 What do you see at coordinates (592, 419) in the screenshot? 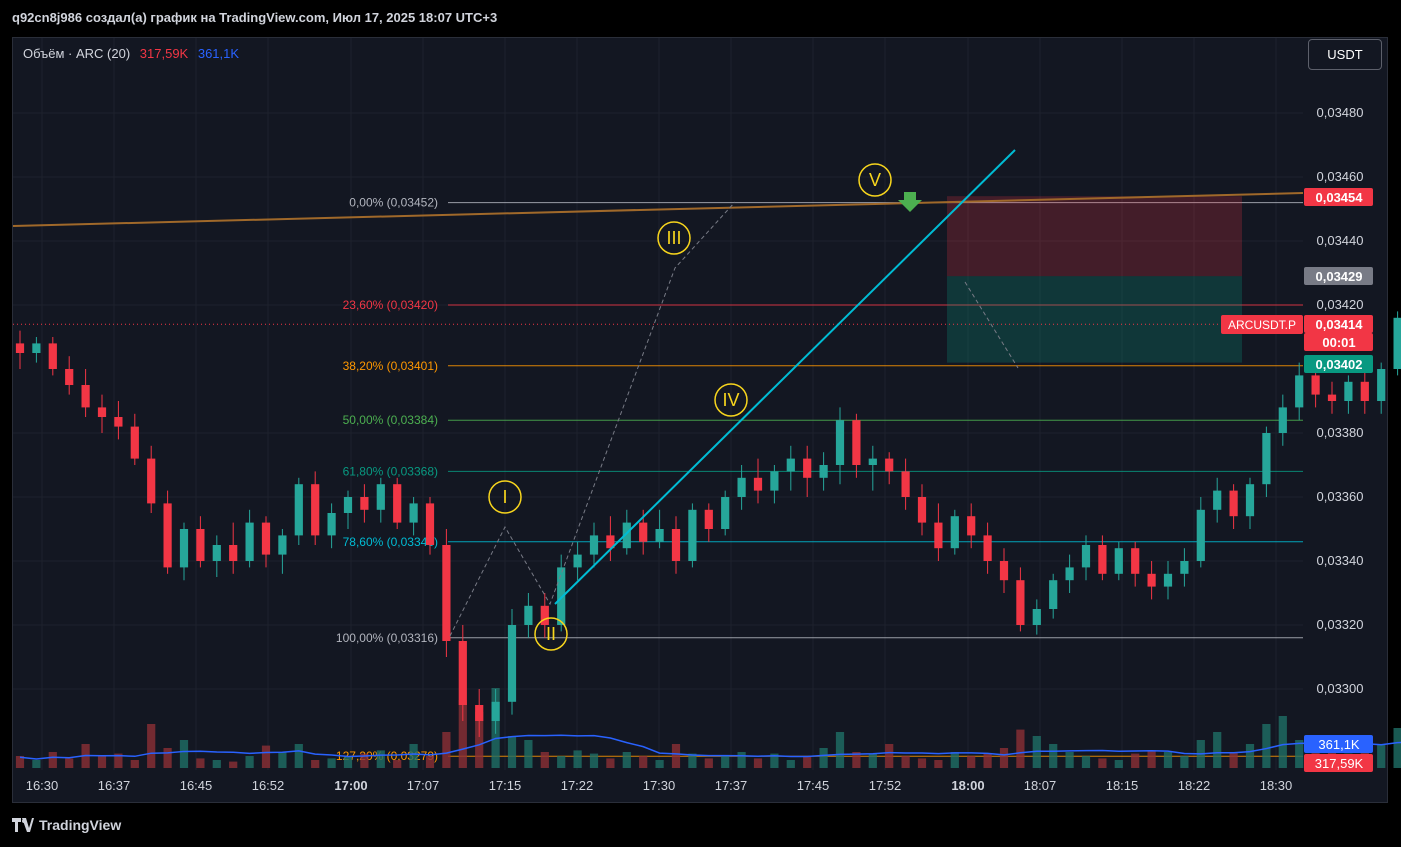
I see `wave-path` at bounding box center [592, 419].